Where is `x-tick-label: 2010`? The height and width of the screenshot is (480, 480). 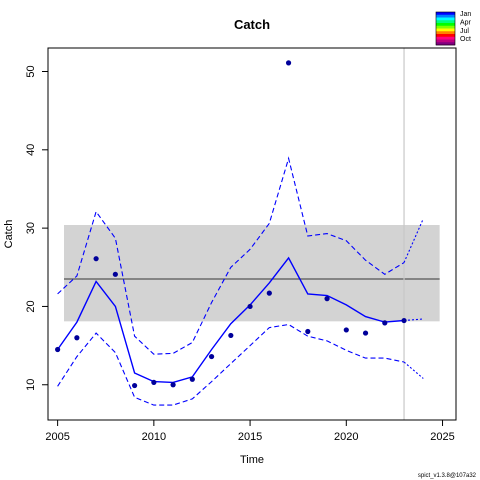 x-tick-label: 2010 is located at coordinates (154, 437).